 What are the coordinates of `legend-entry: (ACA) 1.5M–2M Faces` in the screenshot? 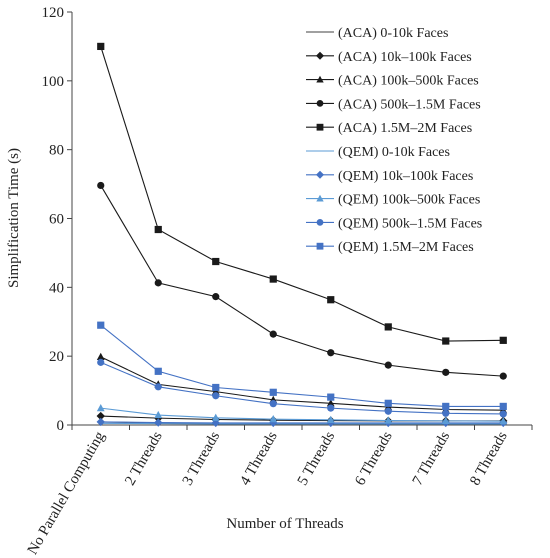 It's located at (389, 128).